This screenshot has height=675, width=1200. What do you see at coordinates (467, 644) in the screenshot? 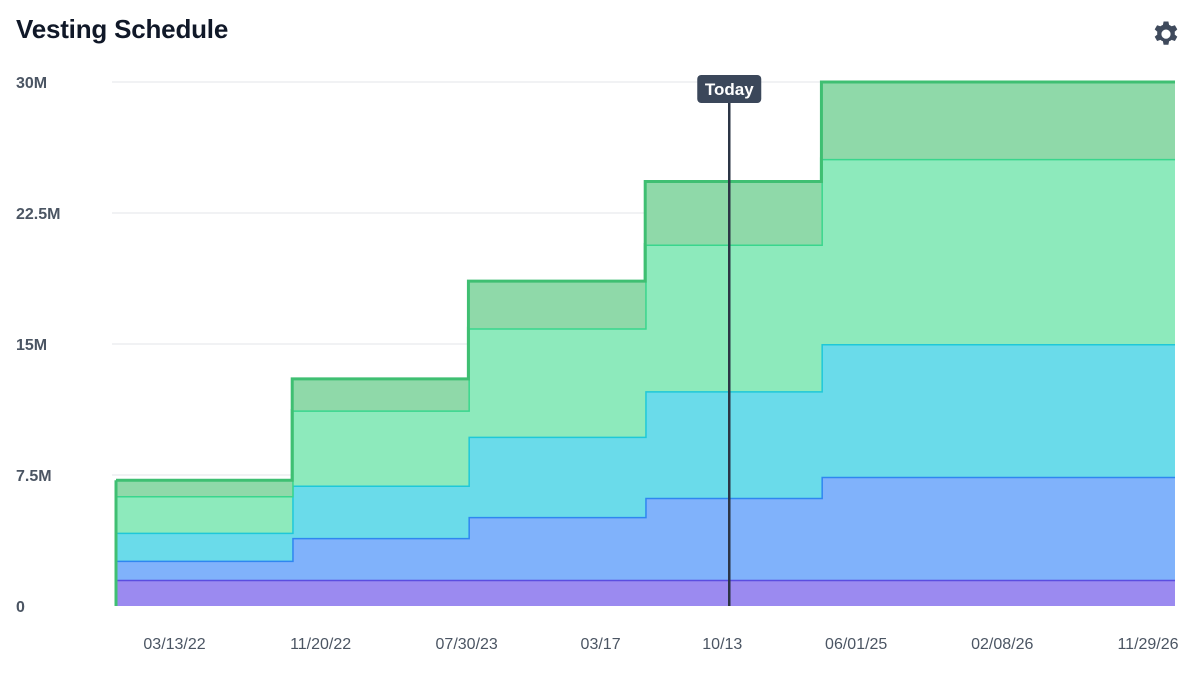
I see `x-tick-label: 07/30/23` at bounding box center [467, 644].